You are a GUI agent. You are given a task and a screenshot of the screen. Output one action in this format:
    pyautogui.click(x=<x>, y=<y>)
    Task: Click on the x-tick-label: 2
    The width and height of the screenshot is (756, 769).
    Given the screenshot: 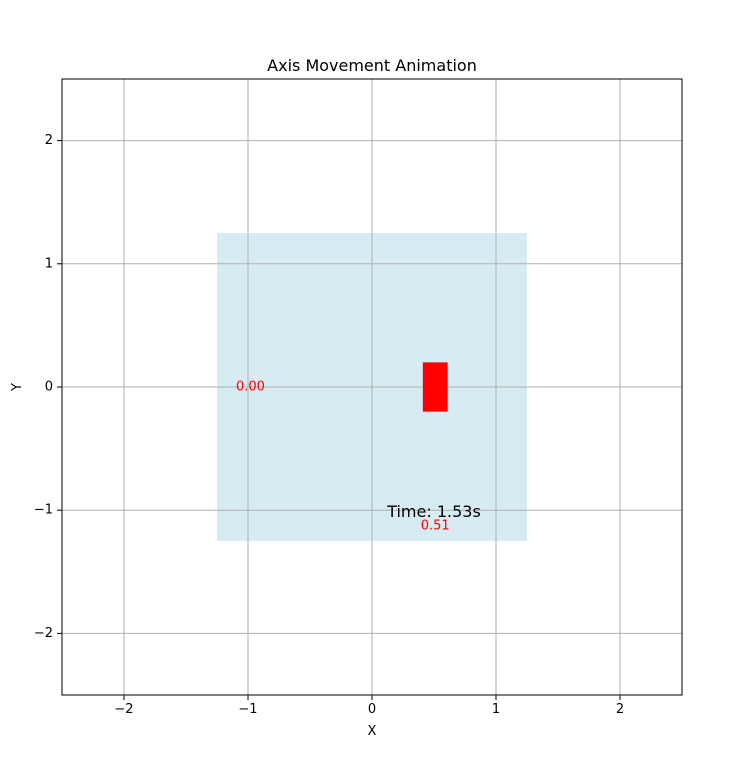 What is the action you would take?
    pyautogui.click(x=620, y=709)
    